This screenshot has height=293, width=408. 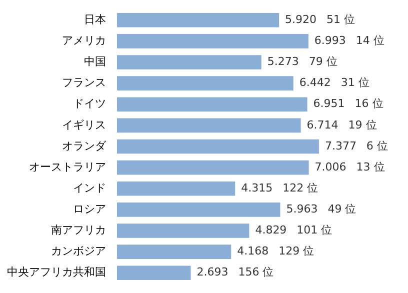 I want to click on data-label: 6.442, so click(x=315, y=83).